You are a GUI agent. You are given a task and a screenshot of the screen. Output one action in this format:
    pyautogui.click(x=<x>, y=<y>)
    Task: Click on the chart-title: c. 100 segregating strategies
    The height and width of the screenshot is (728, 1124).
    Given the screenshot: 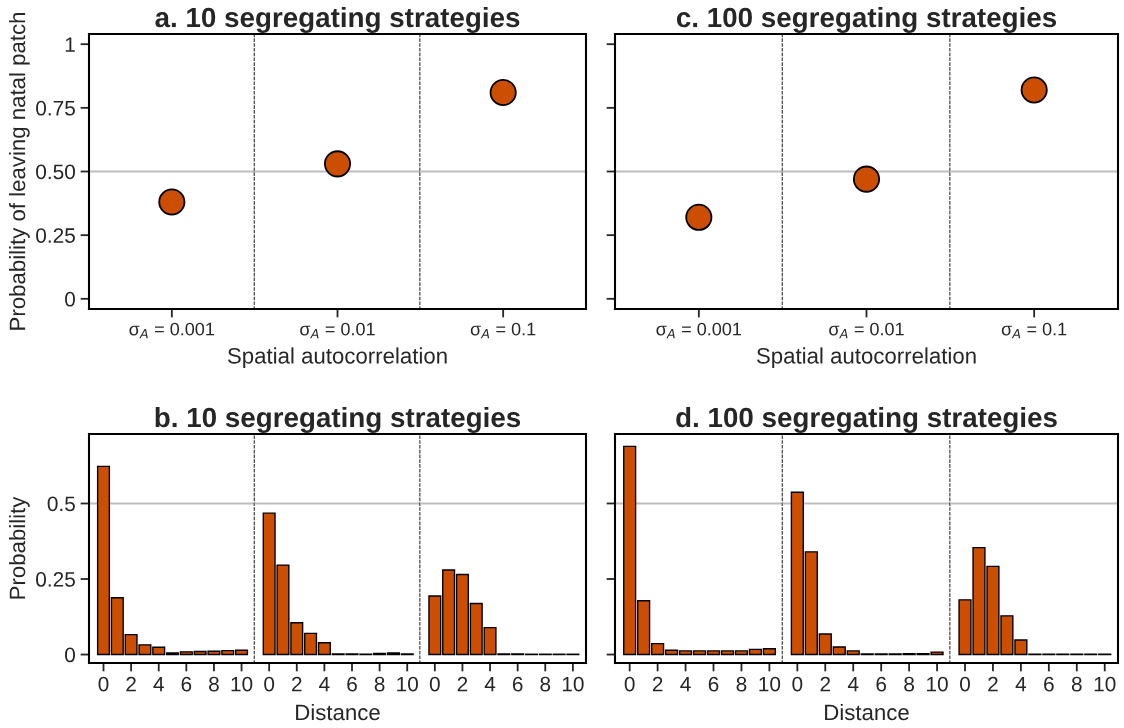 What is the action you would take?
    pyautogui.click(x=866, y=19)
    